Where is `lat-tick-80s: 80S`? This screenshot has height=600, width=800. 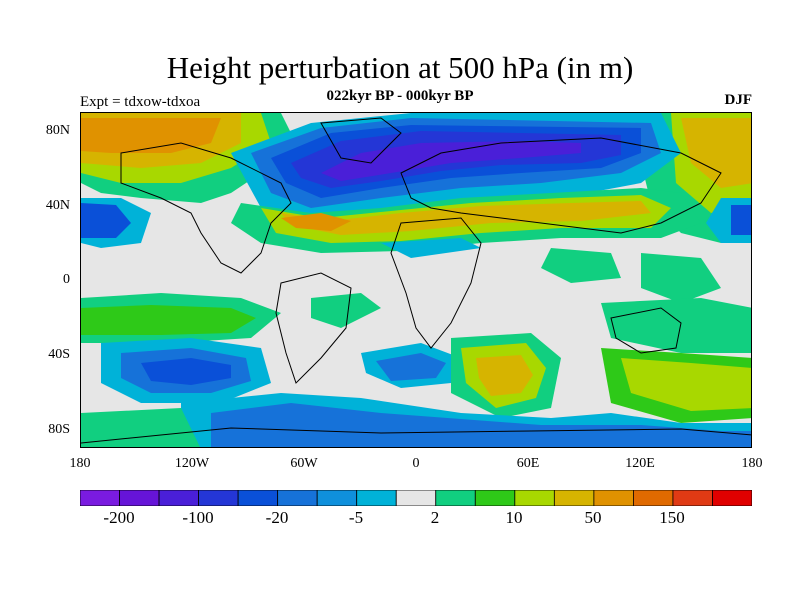
lat-tick-80s: 80S is located at coordinates (59, 429).